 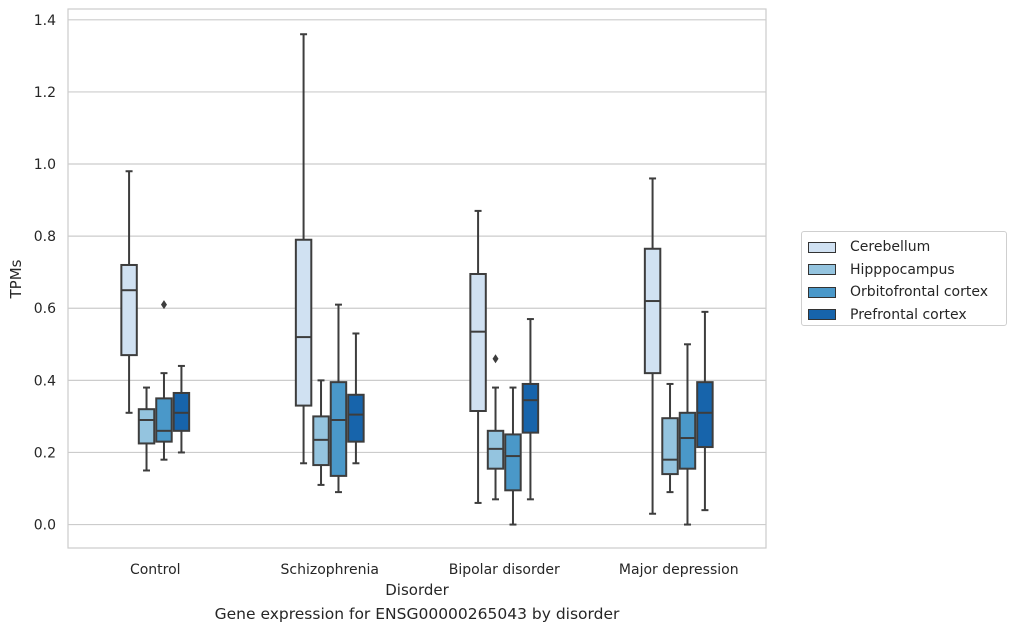 I want to click on y-tick-label: 0.8, so click(x=45, y=237).